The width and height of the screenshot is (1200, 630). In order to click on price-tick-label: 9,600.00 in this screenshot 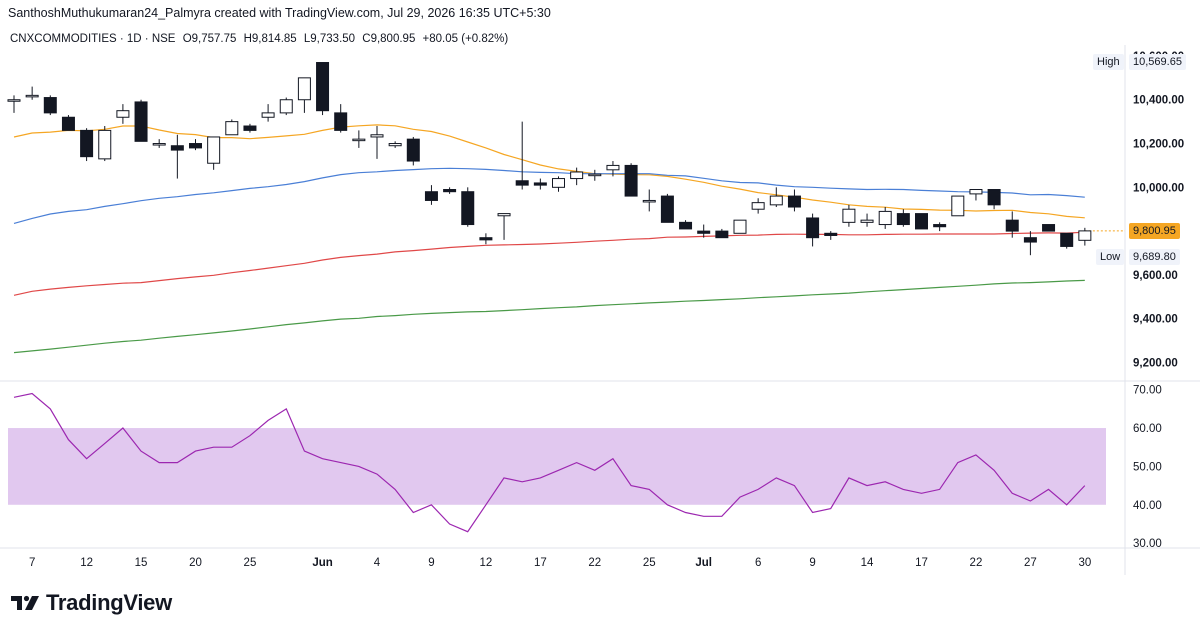, I will do `click(1155, 276)`.